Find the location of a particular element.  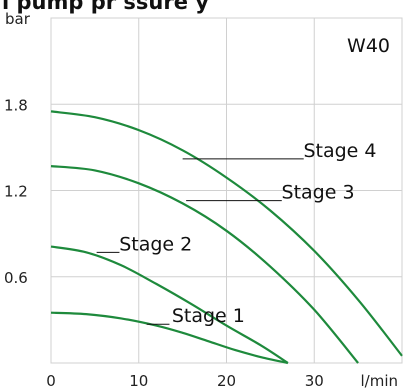

y-tick-labels: 0.6 1.2 1.8 is located at coordinates (16, 191).